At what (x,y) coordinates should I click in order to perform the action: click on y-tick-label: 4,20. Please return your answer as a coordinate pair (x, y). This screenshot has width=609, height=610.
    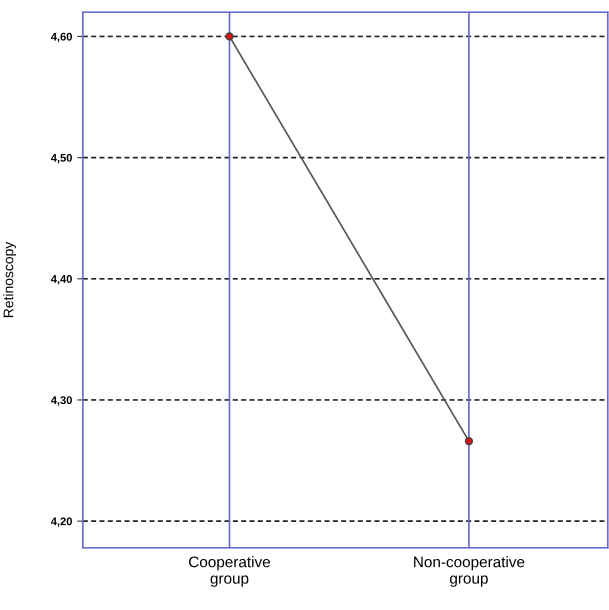
    Looking at the image, I should click on (61, 522).